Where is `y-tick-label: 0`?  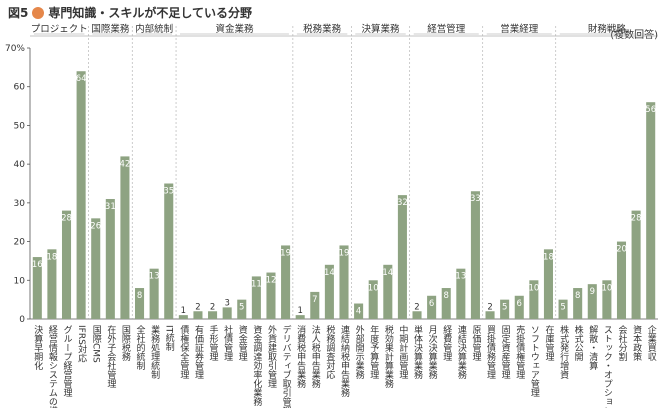 y-tick-label: 0 is located at coordinates (22, 320).